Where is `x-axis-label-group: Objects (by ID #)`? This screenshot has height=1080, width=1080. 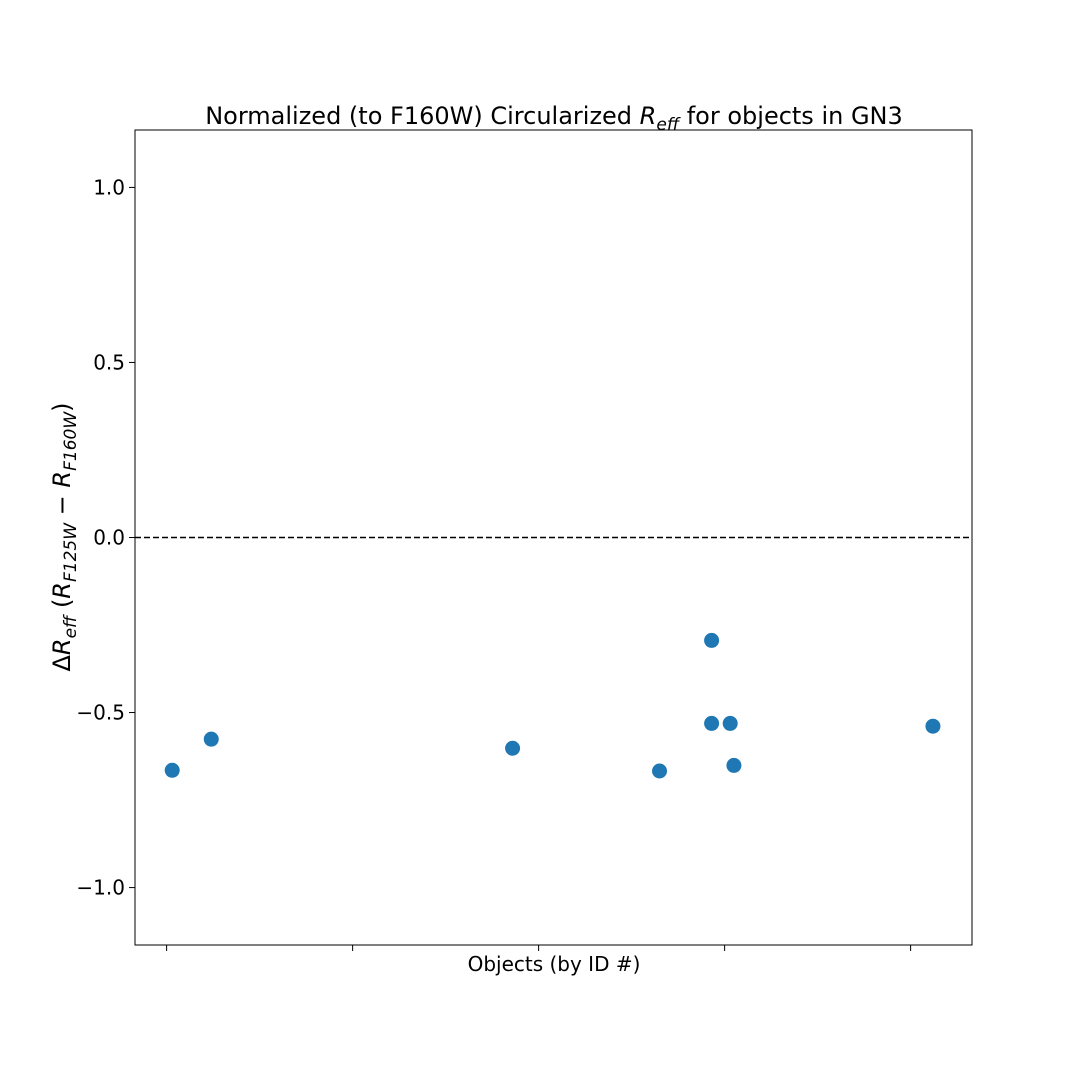 x-axis-label-group: Objects (by ID #) is located at coordinates (554, 964).